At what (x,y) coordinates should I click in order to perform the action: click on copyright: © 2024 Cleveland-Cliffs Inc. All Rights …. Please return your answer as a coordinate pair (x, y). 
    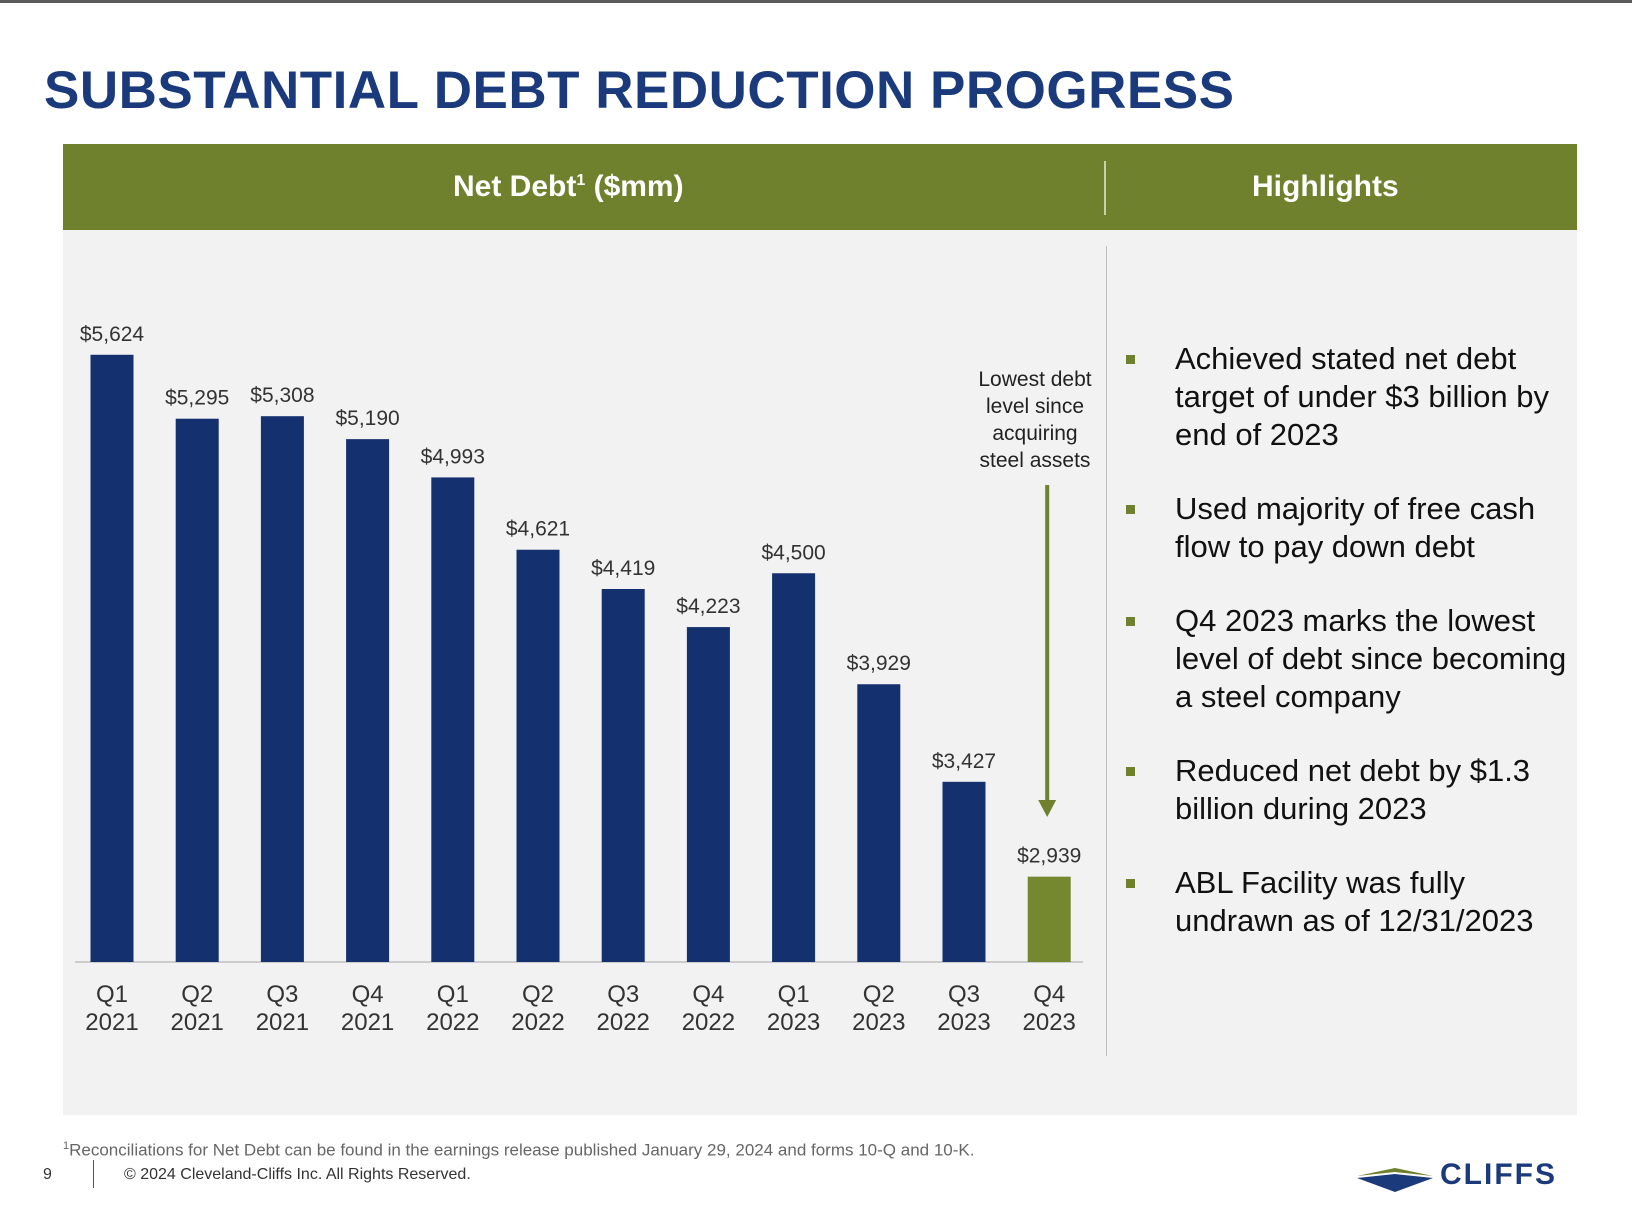
    Looking at the image, I should click on (297, 1174).